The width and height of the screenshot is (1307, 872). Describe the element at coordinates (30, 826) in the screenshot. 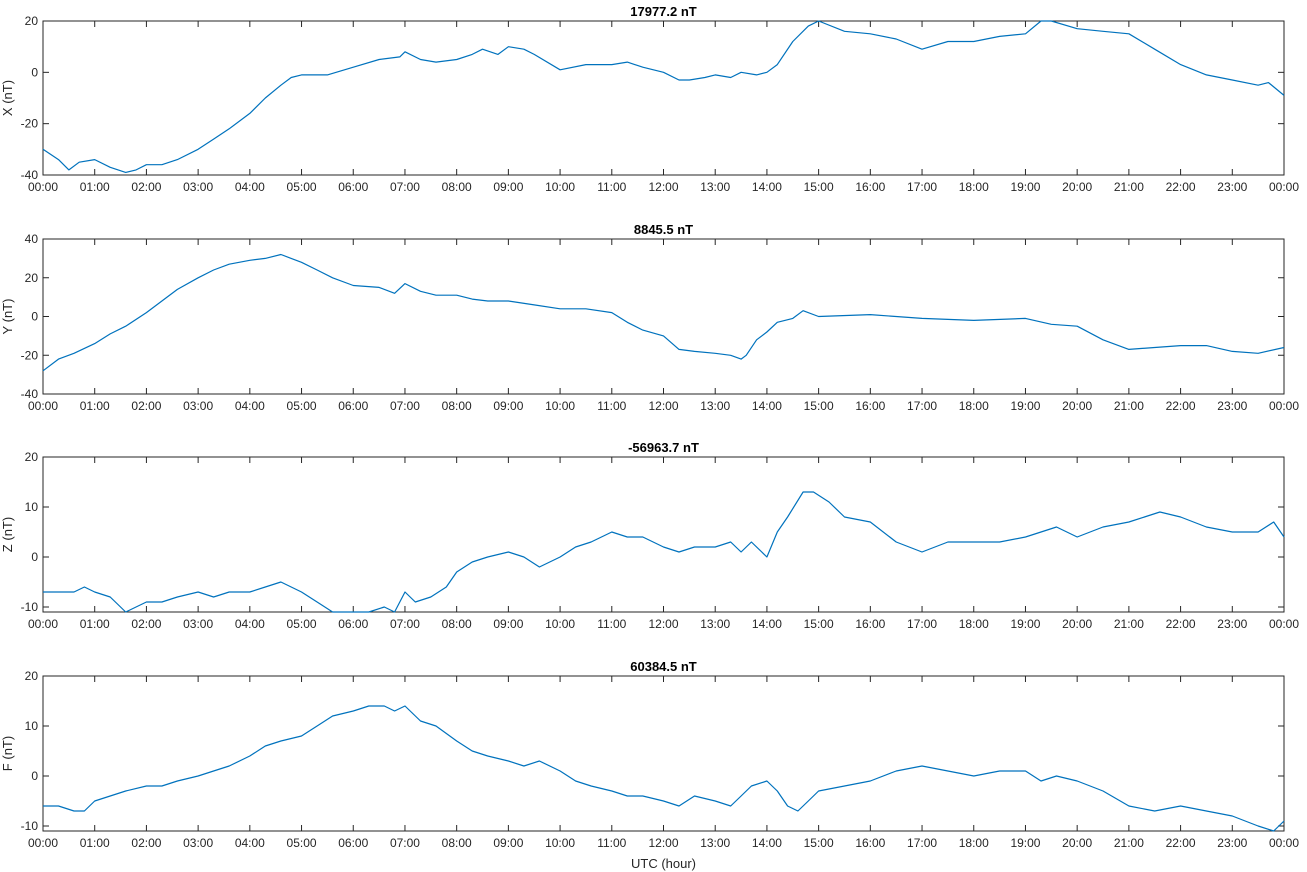

I see `y-tick-label: -10` at that location.